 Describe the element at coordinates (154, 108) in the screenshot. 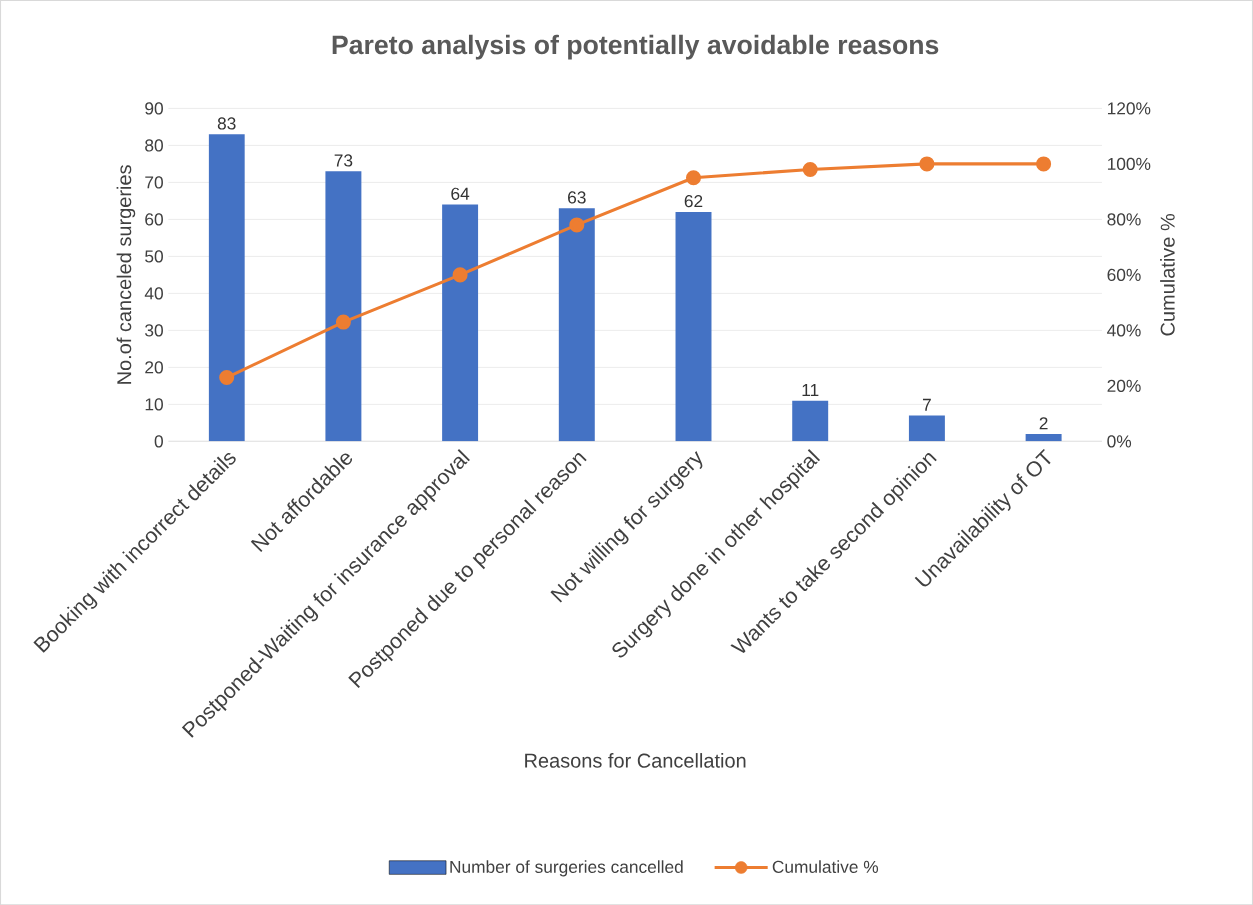

I see `y-tick-label: 90` at that location.